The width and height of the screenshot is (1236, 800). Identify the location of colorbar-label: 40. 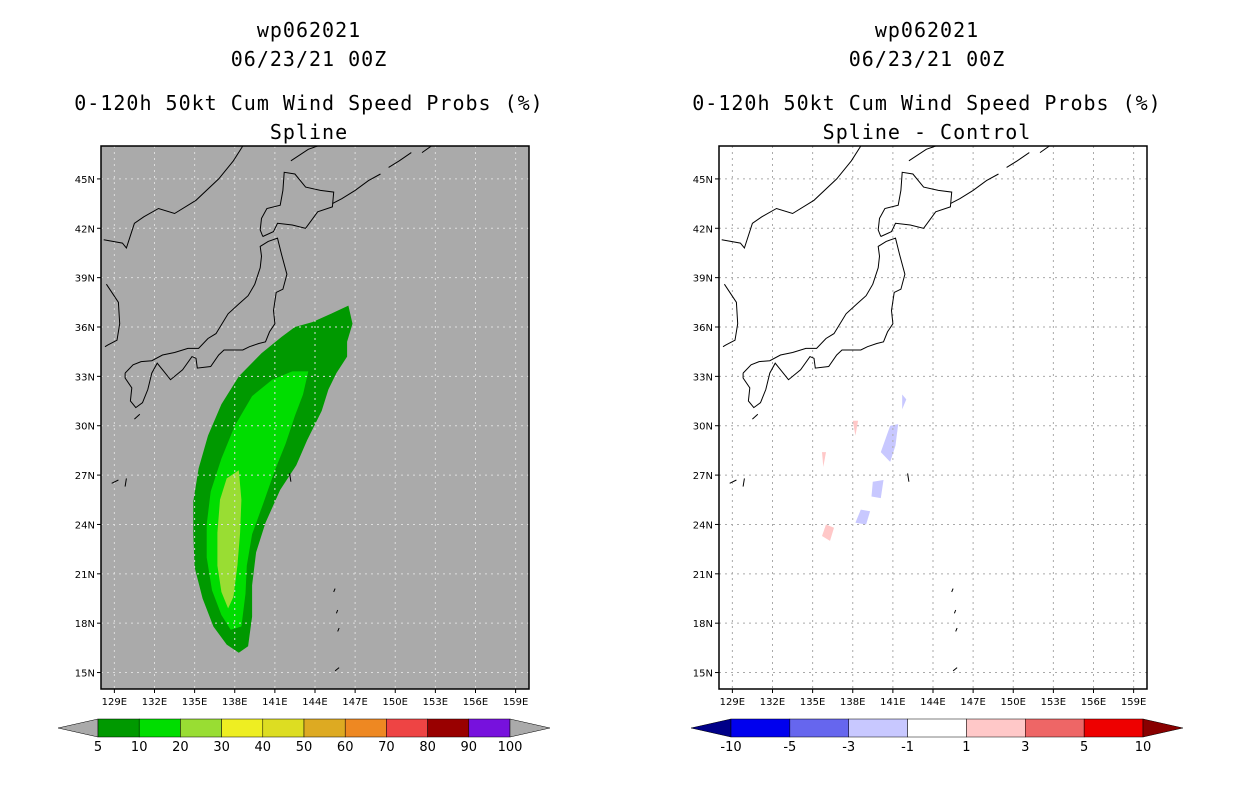
(263, 747).